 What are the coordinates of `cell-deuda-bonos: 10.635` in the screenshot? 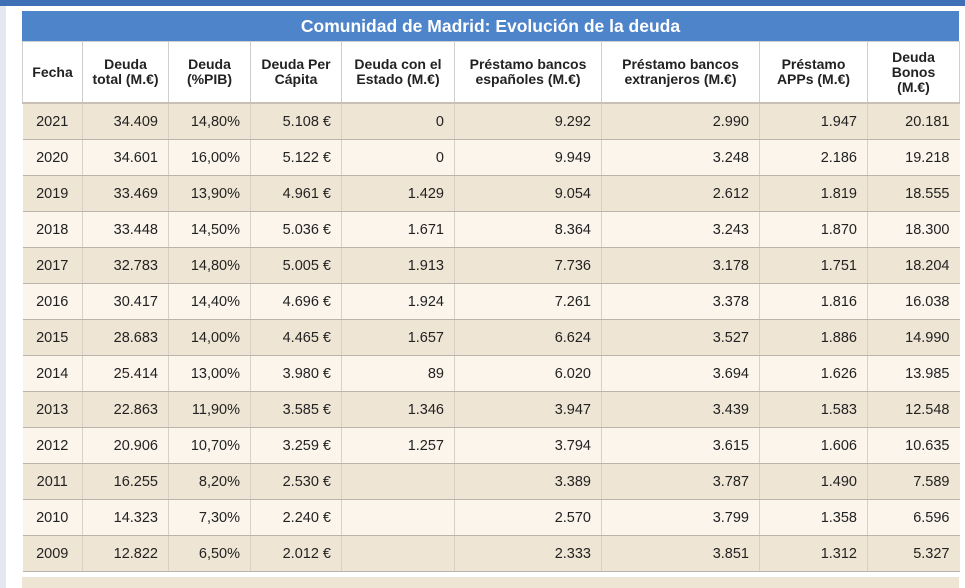 It's located at (913, 445).